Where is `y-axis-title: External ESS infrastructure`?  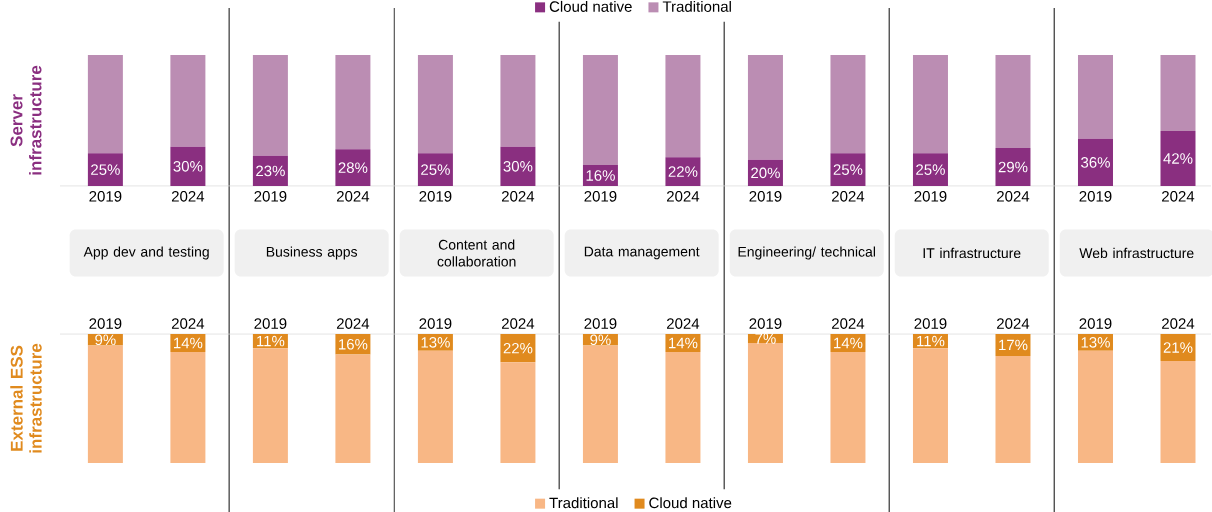
y-axis-title: External ESS infrastructure is located at coordinates (26, 398).